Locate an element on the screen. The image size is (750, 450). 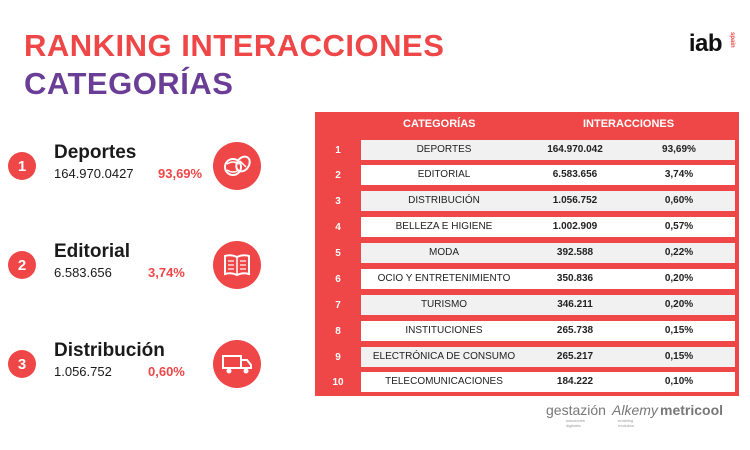
row-category: BELLEZA E HIGIENE is located at coordinates (444, 226).